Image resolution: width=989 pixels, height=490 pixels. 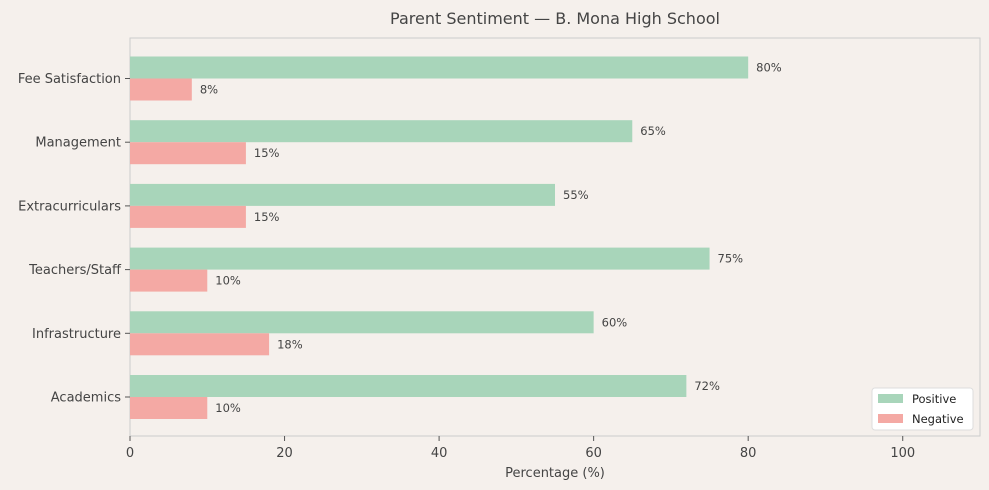 I want to click on negative-bar-label: 8%, so click(x=209, y=90).